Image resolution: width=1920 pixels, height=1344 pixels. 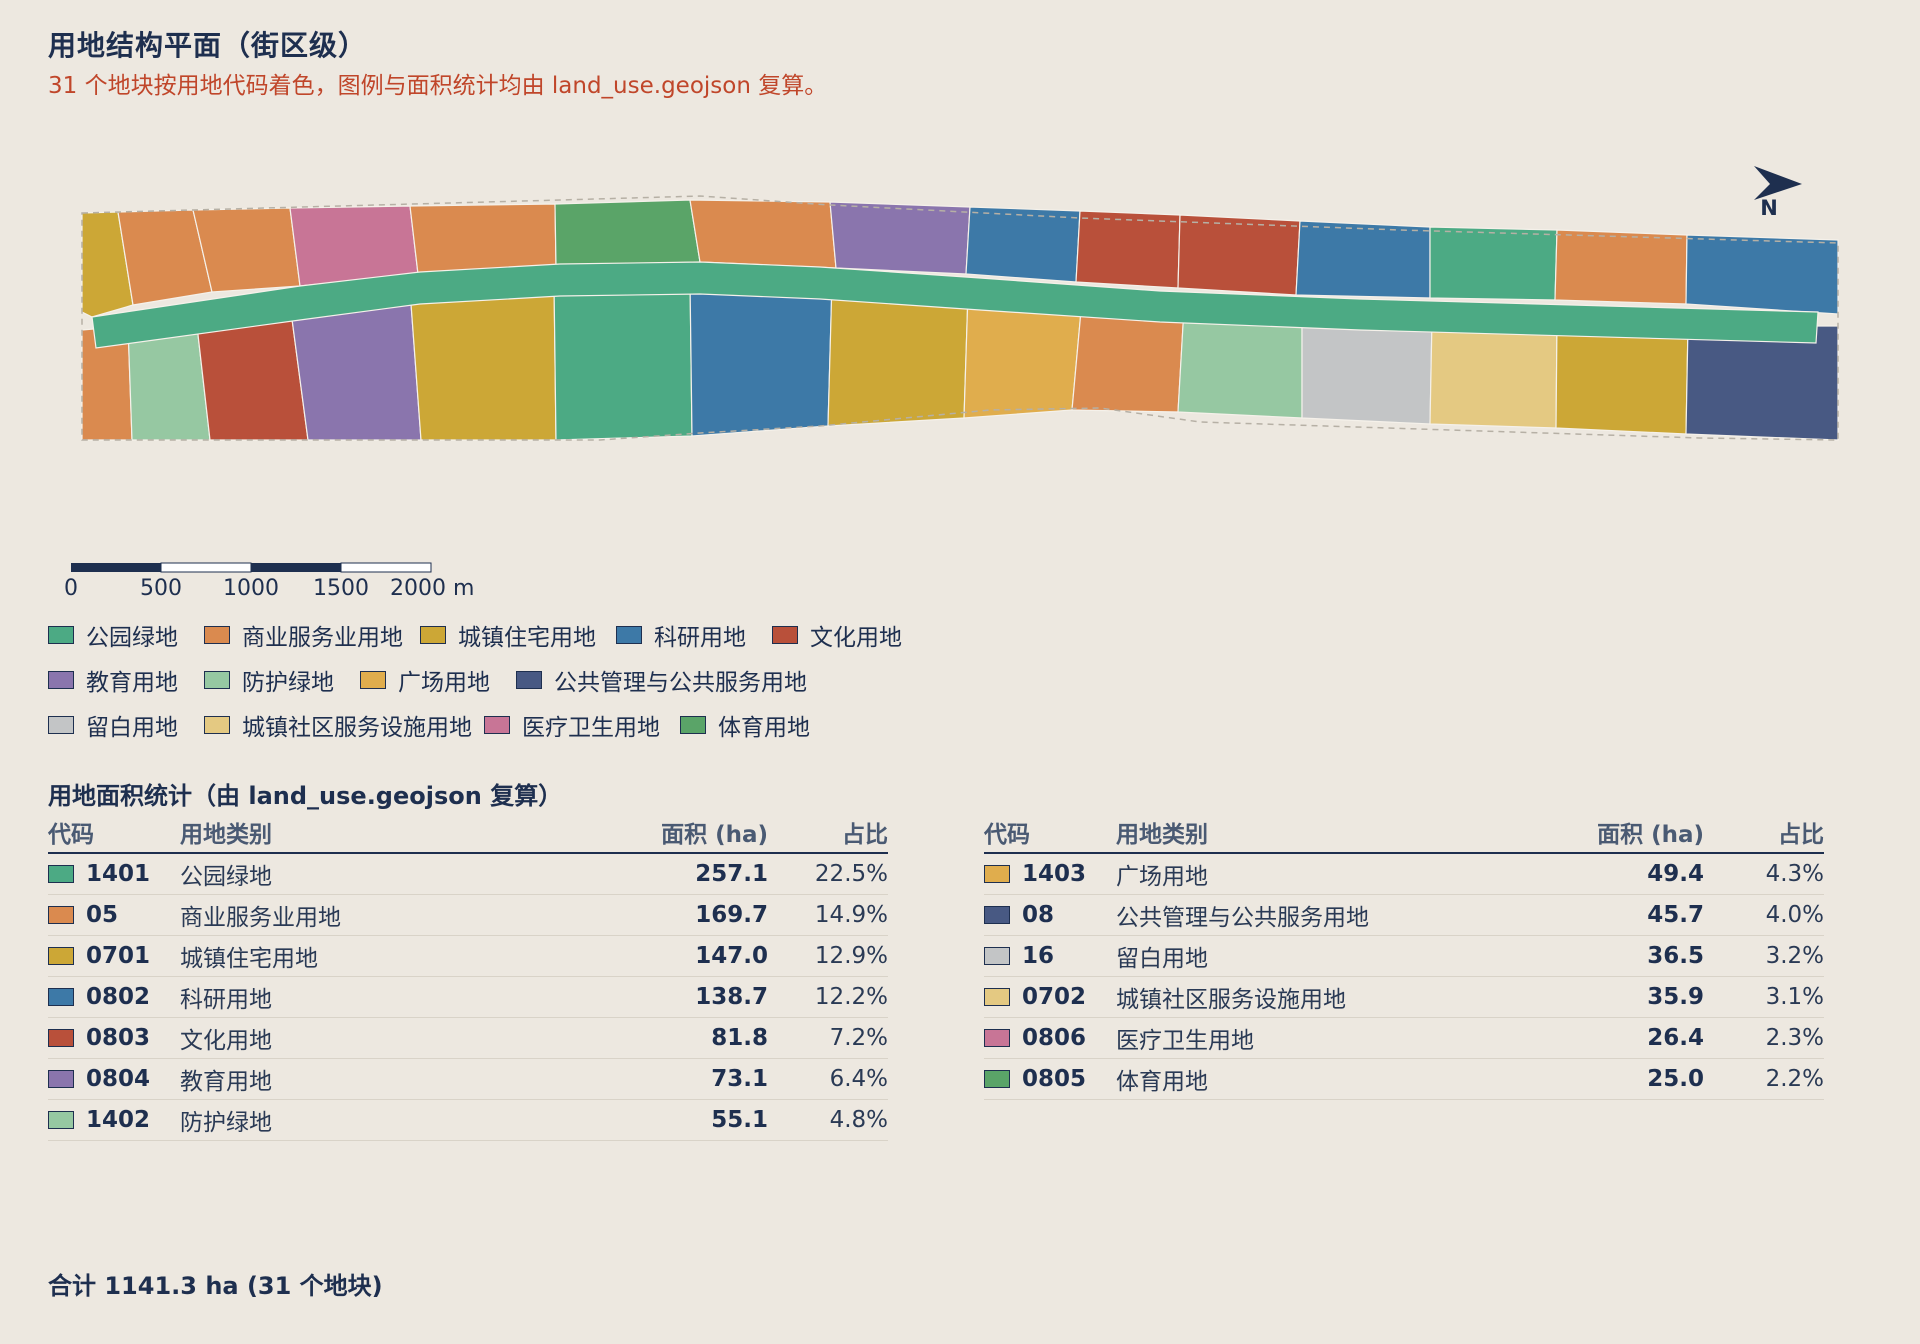 I want to click on cell-pct: 3.2%, so click(x=1794, y=956).